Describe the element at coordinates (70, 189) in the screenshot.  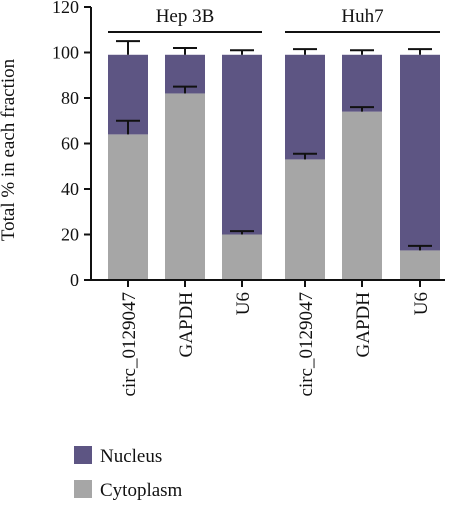
I see `y-tick-label: 40` at that location.